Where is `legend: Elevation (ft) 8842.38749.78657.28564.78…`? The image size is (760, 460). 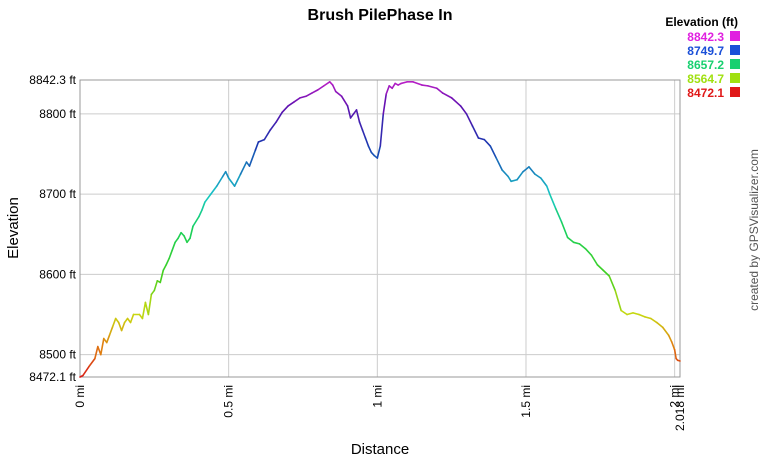 legend: Elevation (ft) 8842.38749.78657.28564.78… is located at coordinates (702, 57).